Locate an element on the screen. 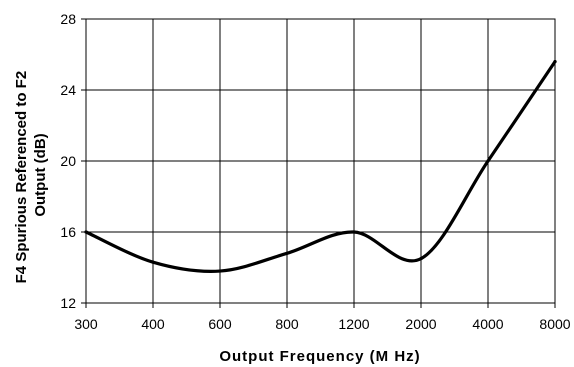 Image resolution: width=574 pixels, height=367 pixels. x-tick-label: 400 is located at coordinates (153, 324).